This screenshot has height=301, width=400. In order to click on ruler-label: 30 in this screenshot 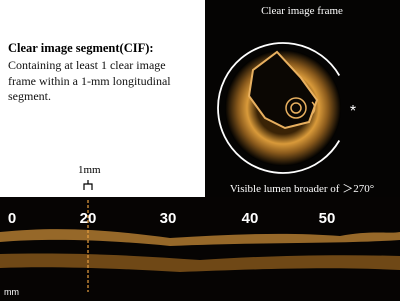, I will do `click(168, 218)`.